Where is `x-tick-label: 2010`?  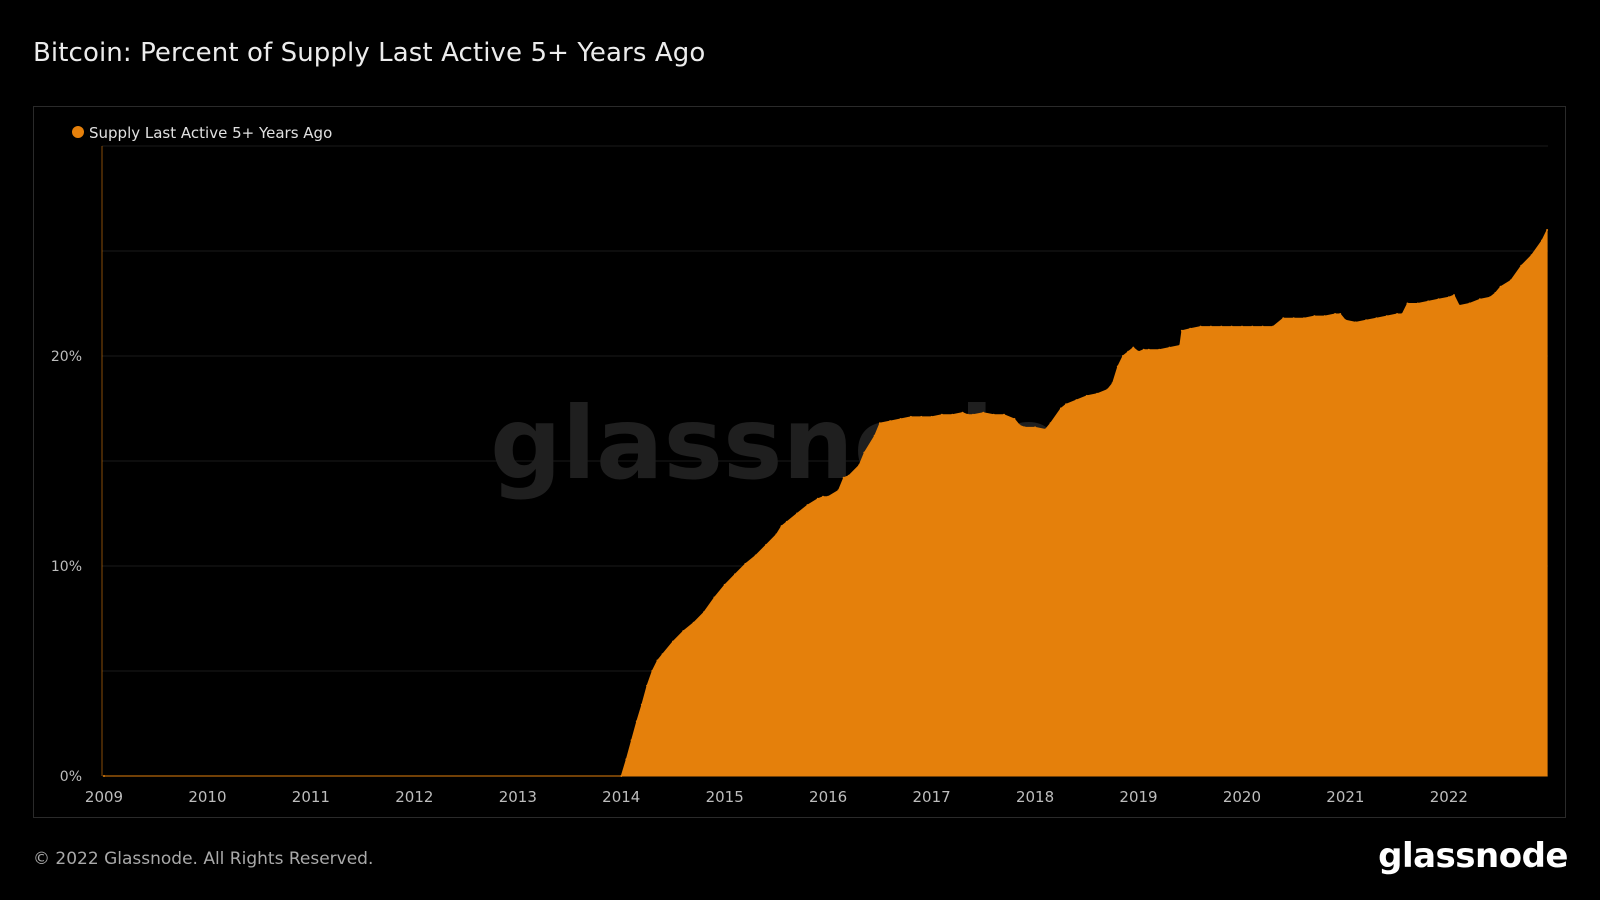
x-tick-label: 2010 is located at coordinates (207, 797).